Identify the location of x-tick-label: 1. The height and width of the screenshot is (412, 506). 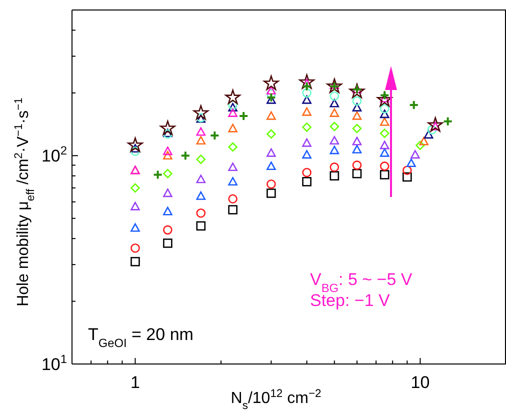
(135, 382).